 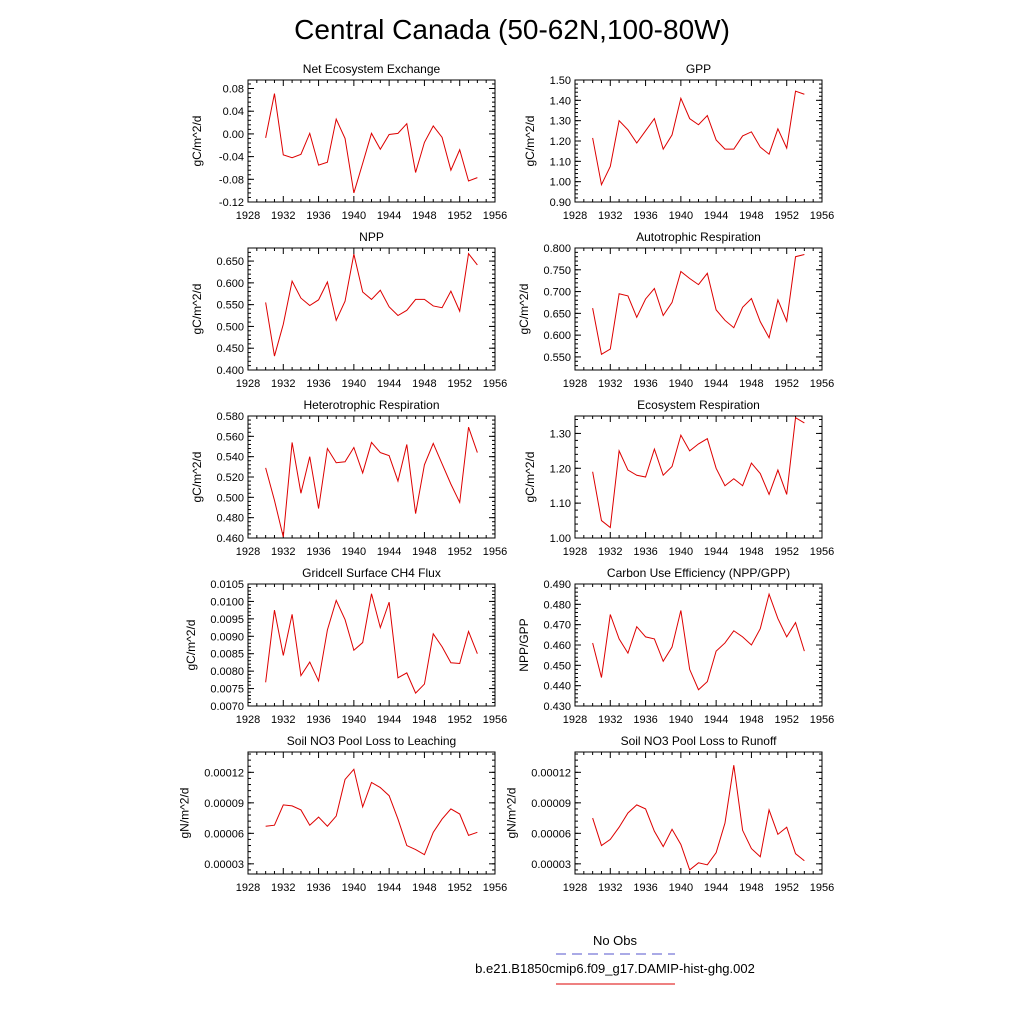 I want to click on y-tick-label: 0.520, so click(x=230, y=478).